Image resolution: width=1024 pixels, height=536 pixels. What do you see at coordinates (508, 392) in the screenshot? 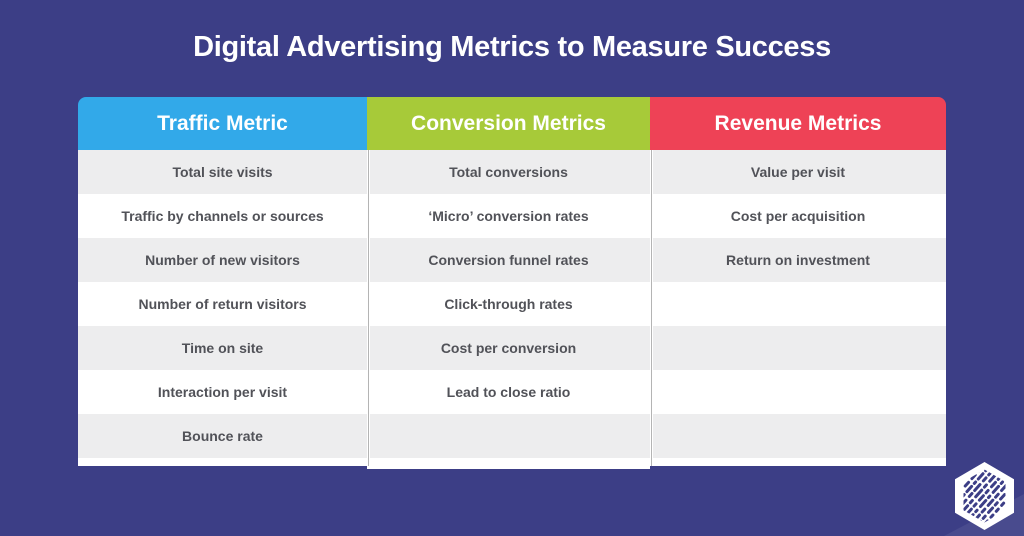
I see `table-cell: Lead to close ratio` at bounding box center [508, 392].